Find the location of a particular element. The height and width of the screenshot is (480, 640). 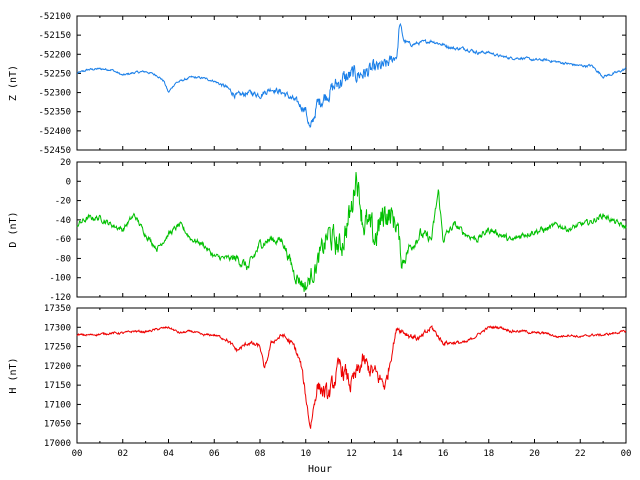

y-tick-label: -52400 is located at coordinates (54, 132).